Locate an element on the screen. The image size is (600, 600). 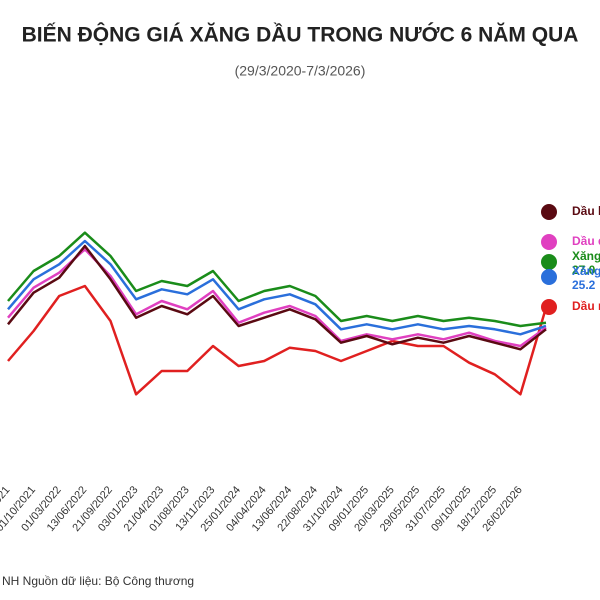
chart-subtitle: (29/3/2020-7/3/2026) is located at coordinates (300, 71).